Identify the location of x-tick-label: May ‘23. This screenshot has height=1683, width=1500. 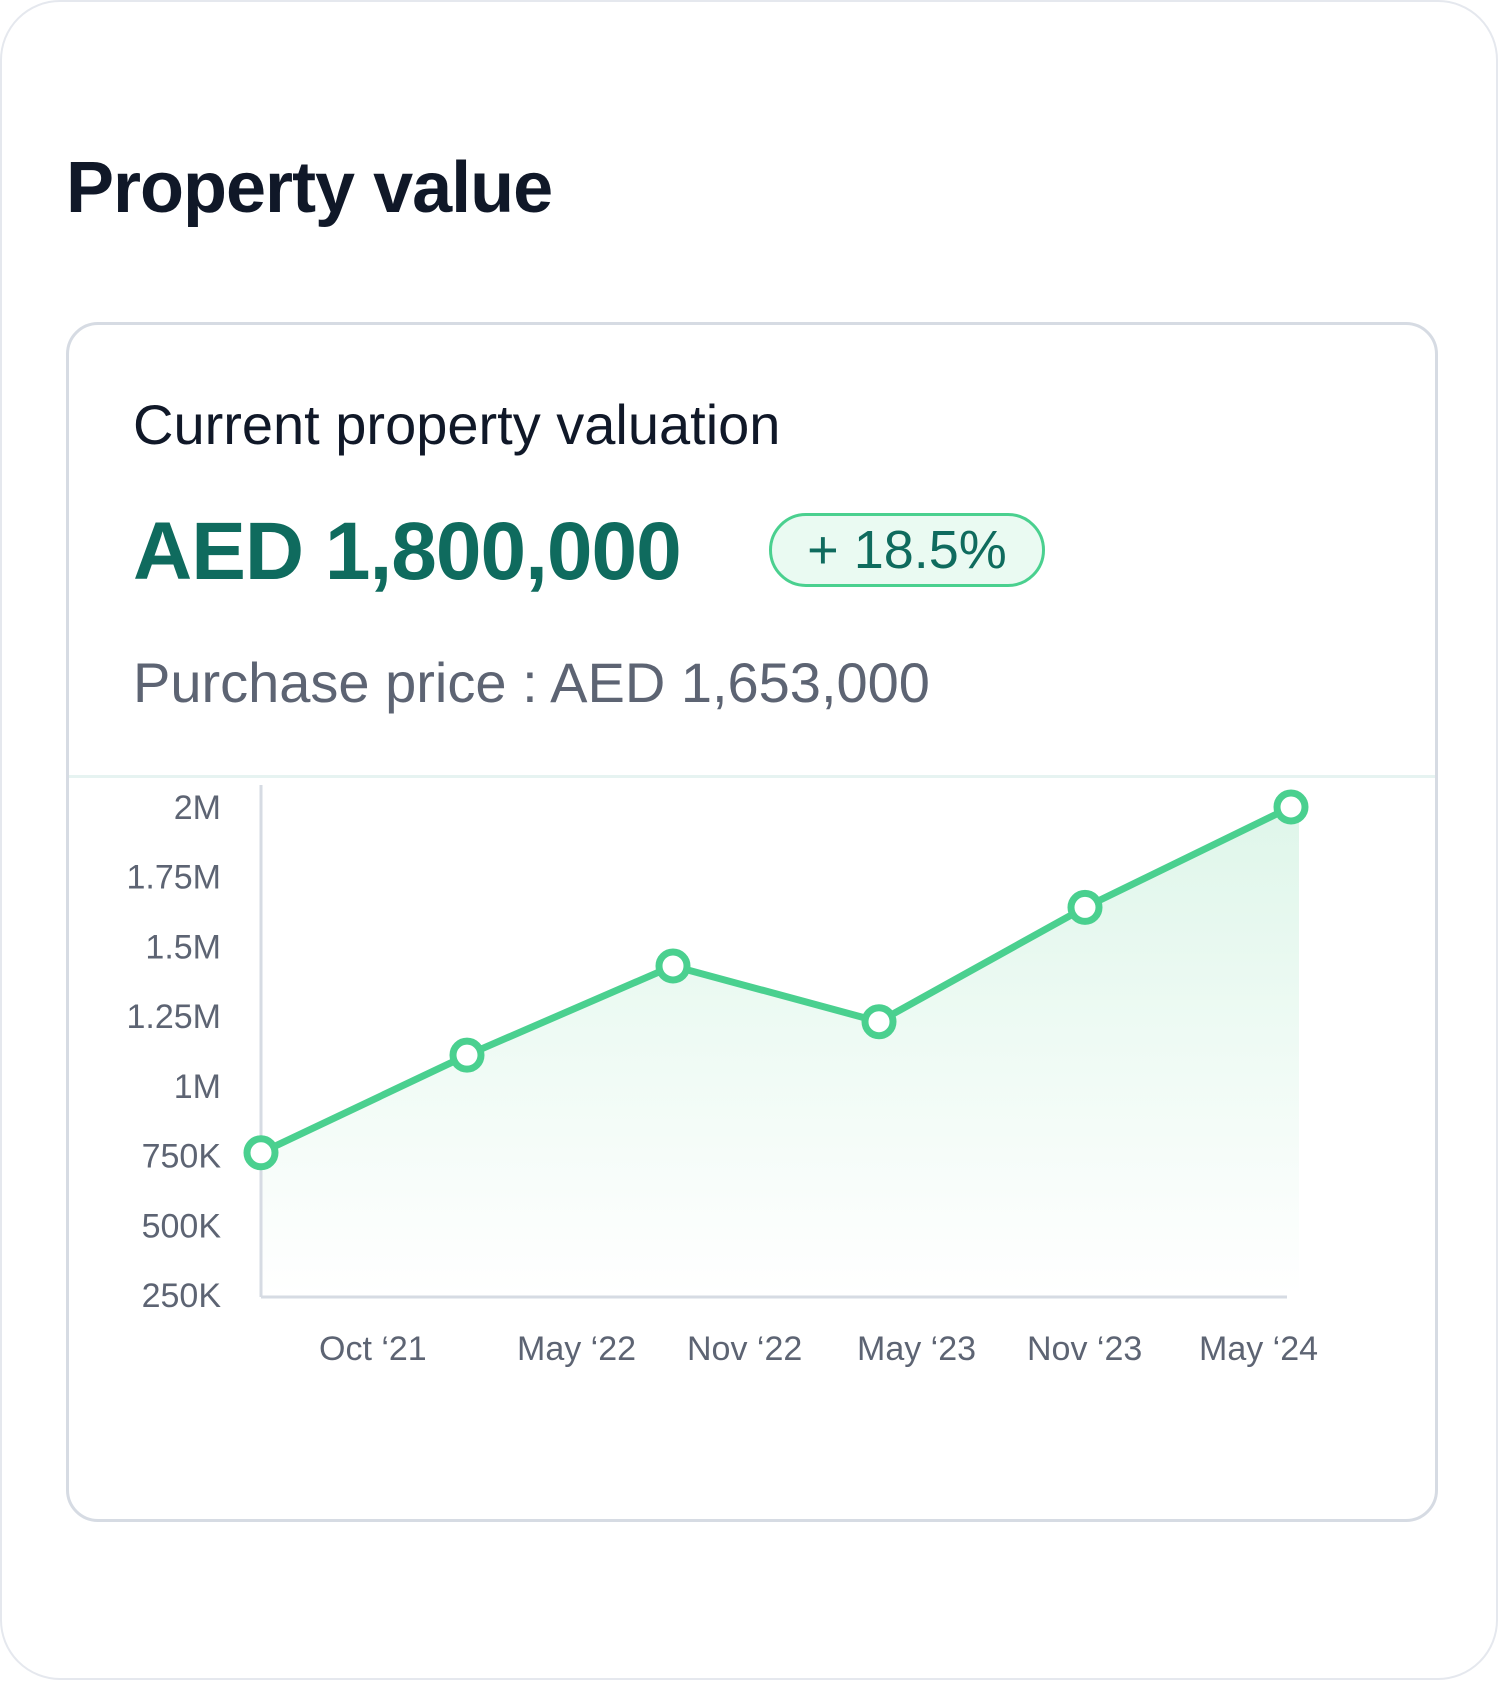
(916, 1349).